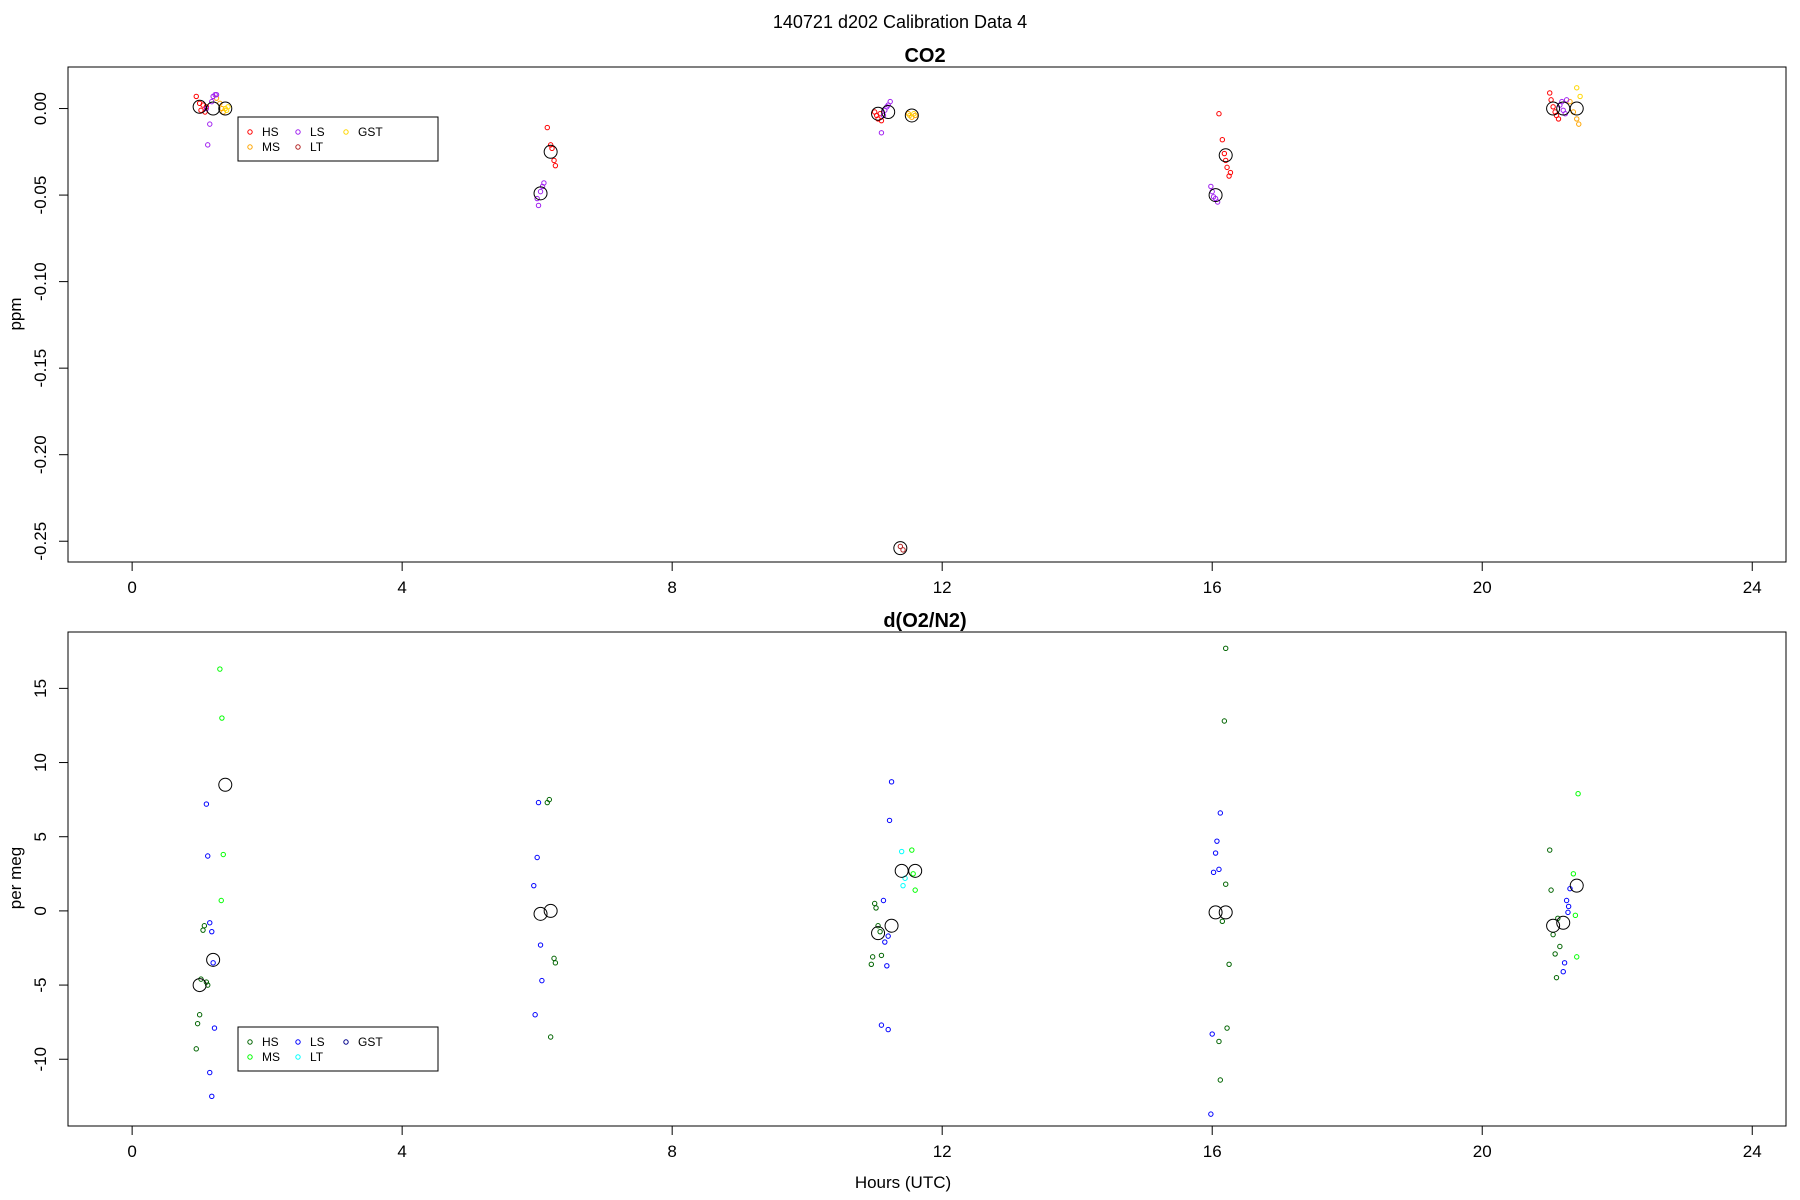 The image size is (1800, 1200). Describe the element at coordinates (270, 132) in the screenshot. I see `co2-legend-label-hs: HS` at that location.